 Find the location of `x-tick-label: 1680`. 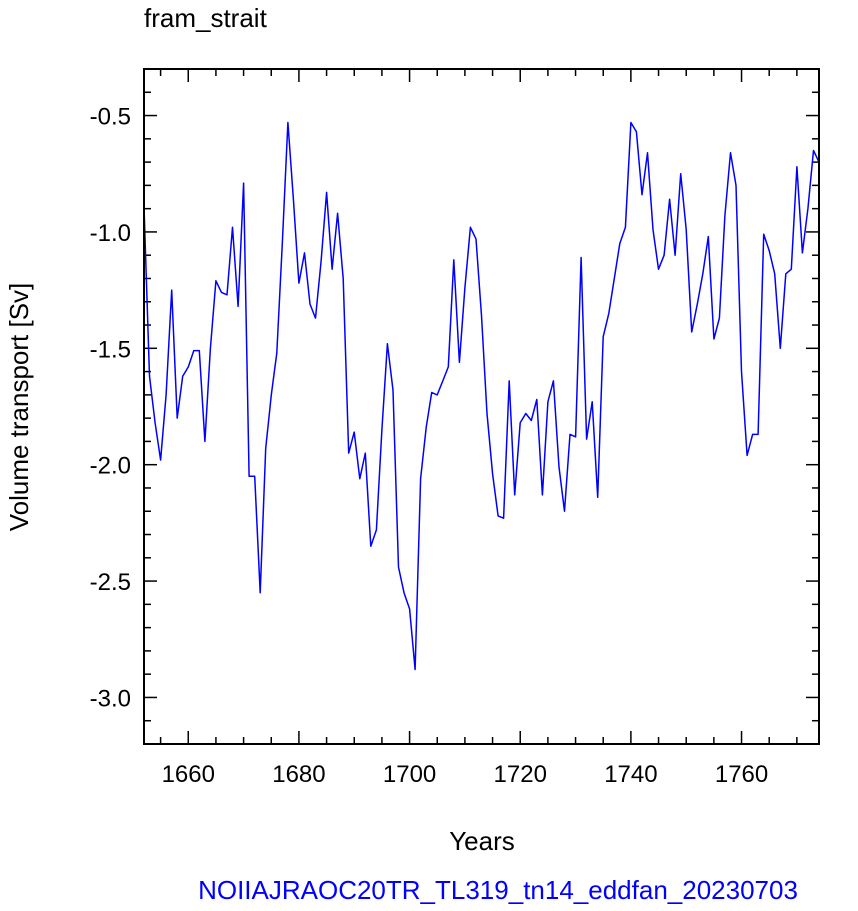

x-tick-label: 1680 is located at coordinates (298, 774).